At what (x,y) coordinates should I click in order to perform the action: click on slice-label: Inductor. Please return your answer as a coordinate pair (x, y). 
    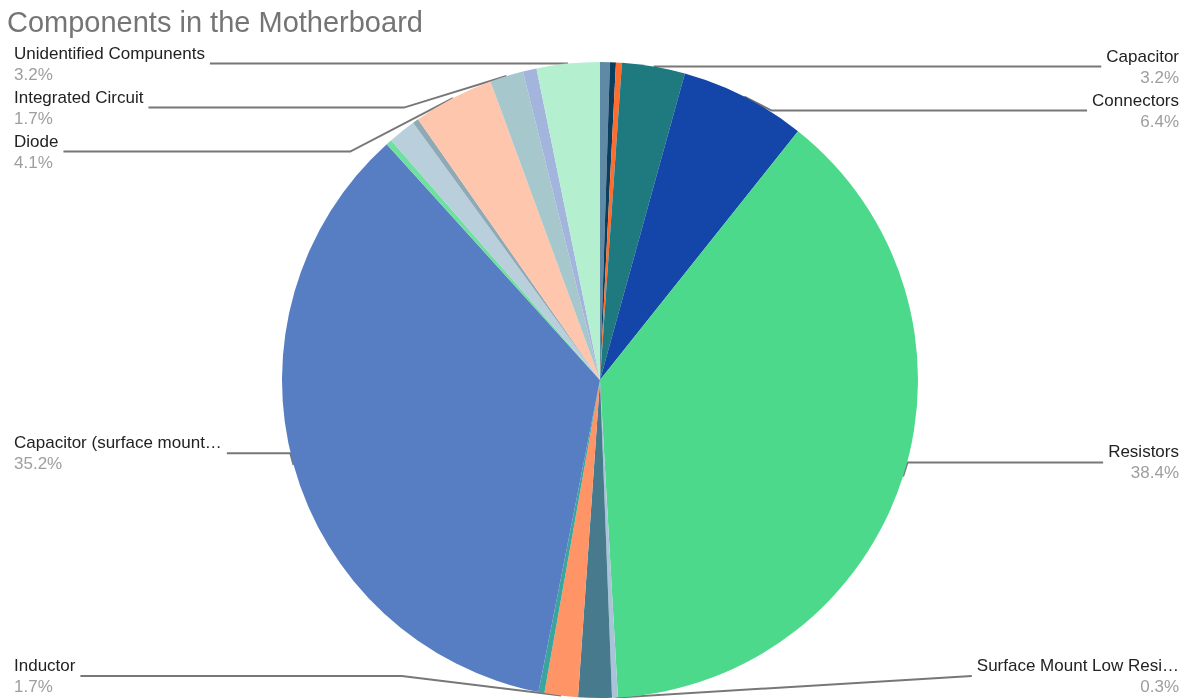
    Looking at the image, I should click on (45, 665).